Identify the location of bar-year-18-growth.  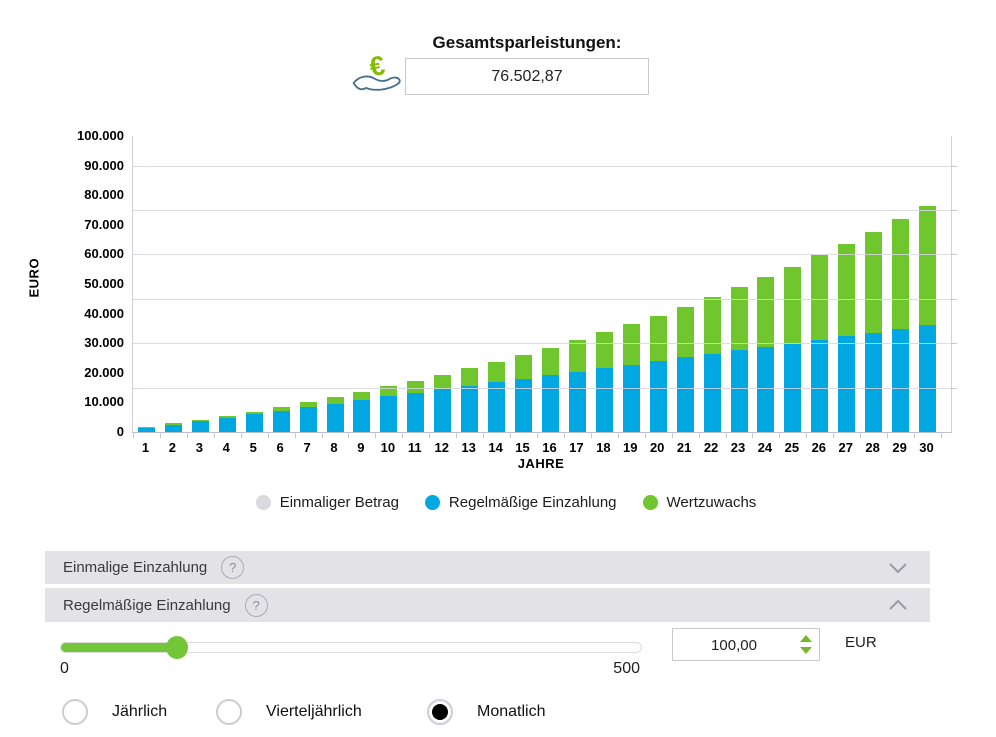
(604, 350).